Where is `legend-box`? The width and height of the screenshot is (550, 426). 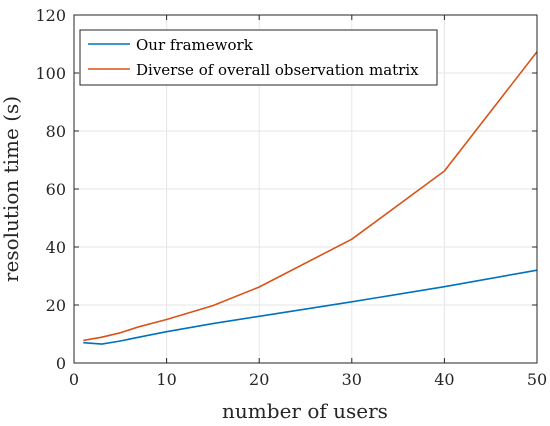 legend-box is located at coordinates (258, 57).